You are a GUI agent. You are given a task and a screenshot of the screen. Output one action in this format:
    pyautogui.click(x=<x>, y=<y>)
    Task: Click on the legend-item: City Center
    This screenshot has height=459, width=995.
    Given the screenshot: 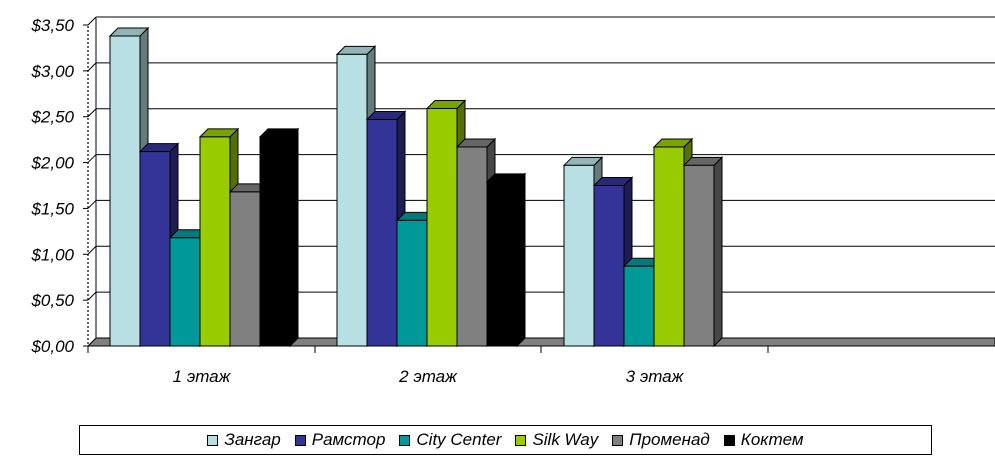 What is the action you would take?
    pyautogui.click(x=450, y=440)
    